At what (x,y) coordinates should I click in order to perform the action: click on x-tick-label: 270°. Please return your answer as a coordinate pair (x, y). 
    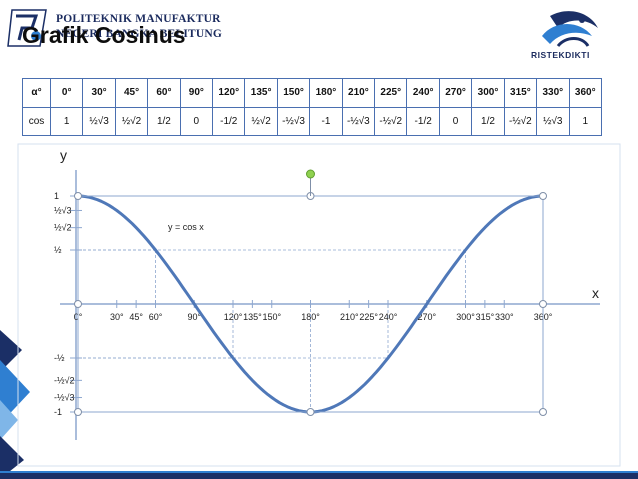
    Looking at the image, I should click on (426, 317).